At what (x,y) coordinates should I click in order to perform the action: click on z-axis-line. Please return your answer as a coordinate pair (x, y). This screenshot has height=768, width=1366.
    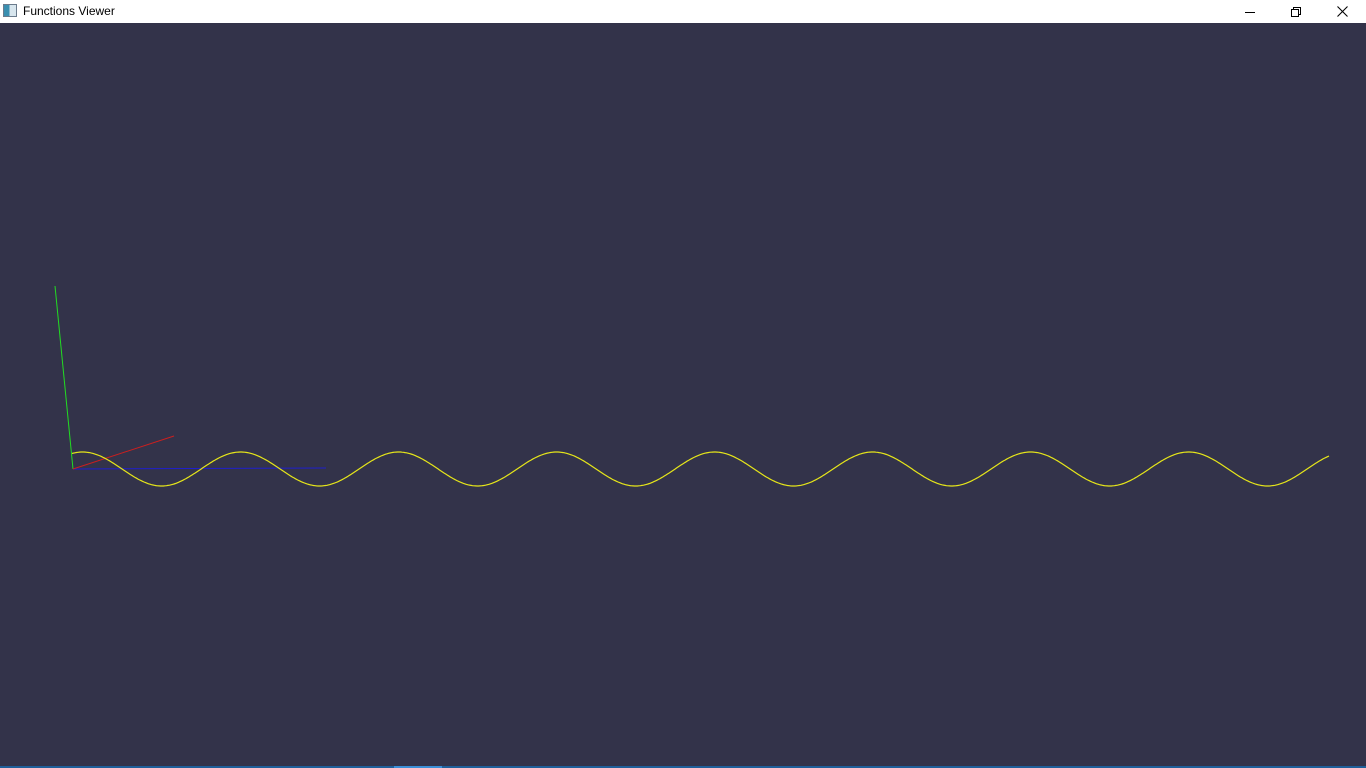
    Looking at the image, I should click on (199, 468).